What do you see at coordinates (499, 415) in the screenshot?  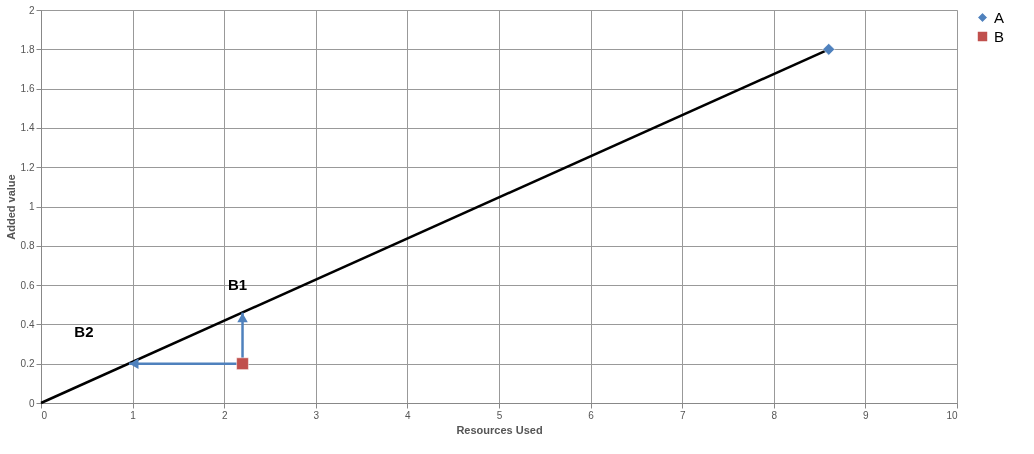 I see `x-tick-label: 5` at bounding box center [499, 415].